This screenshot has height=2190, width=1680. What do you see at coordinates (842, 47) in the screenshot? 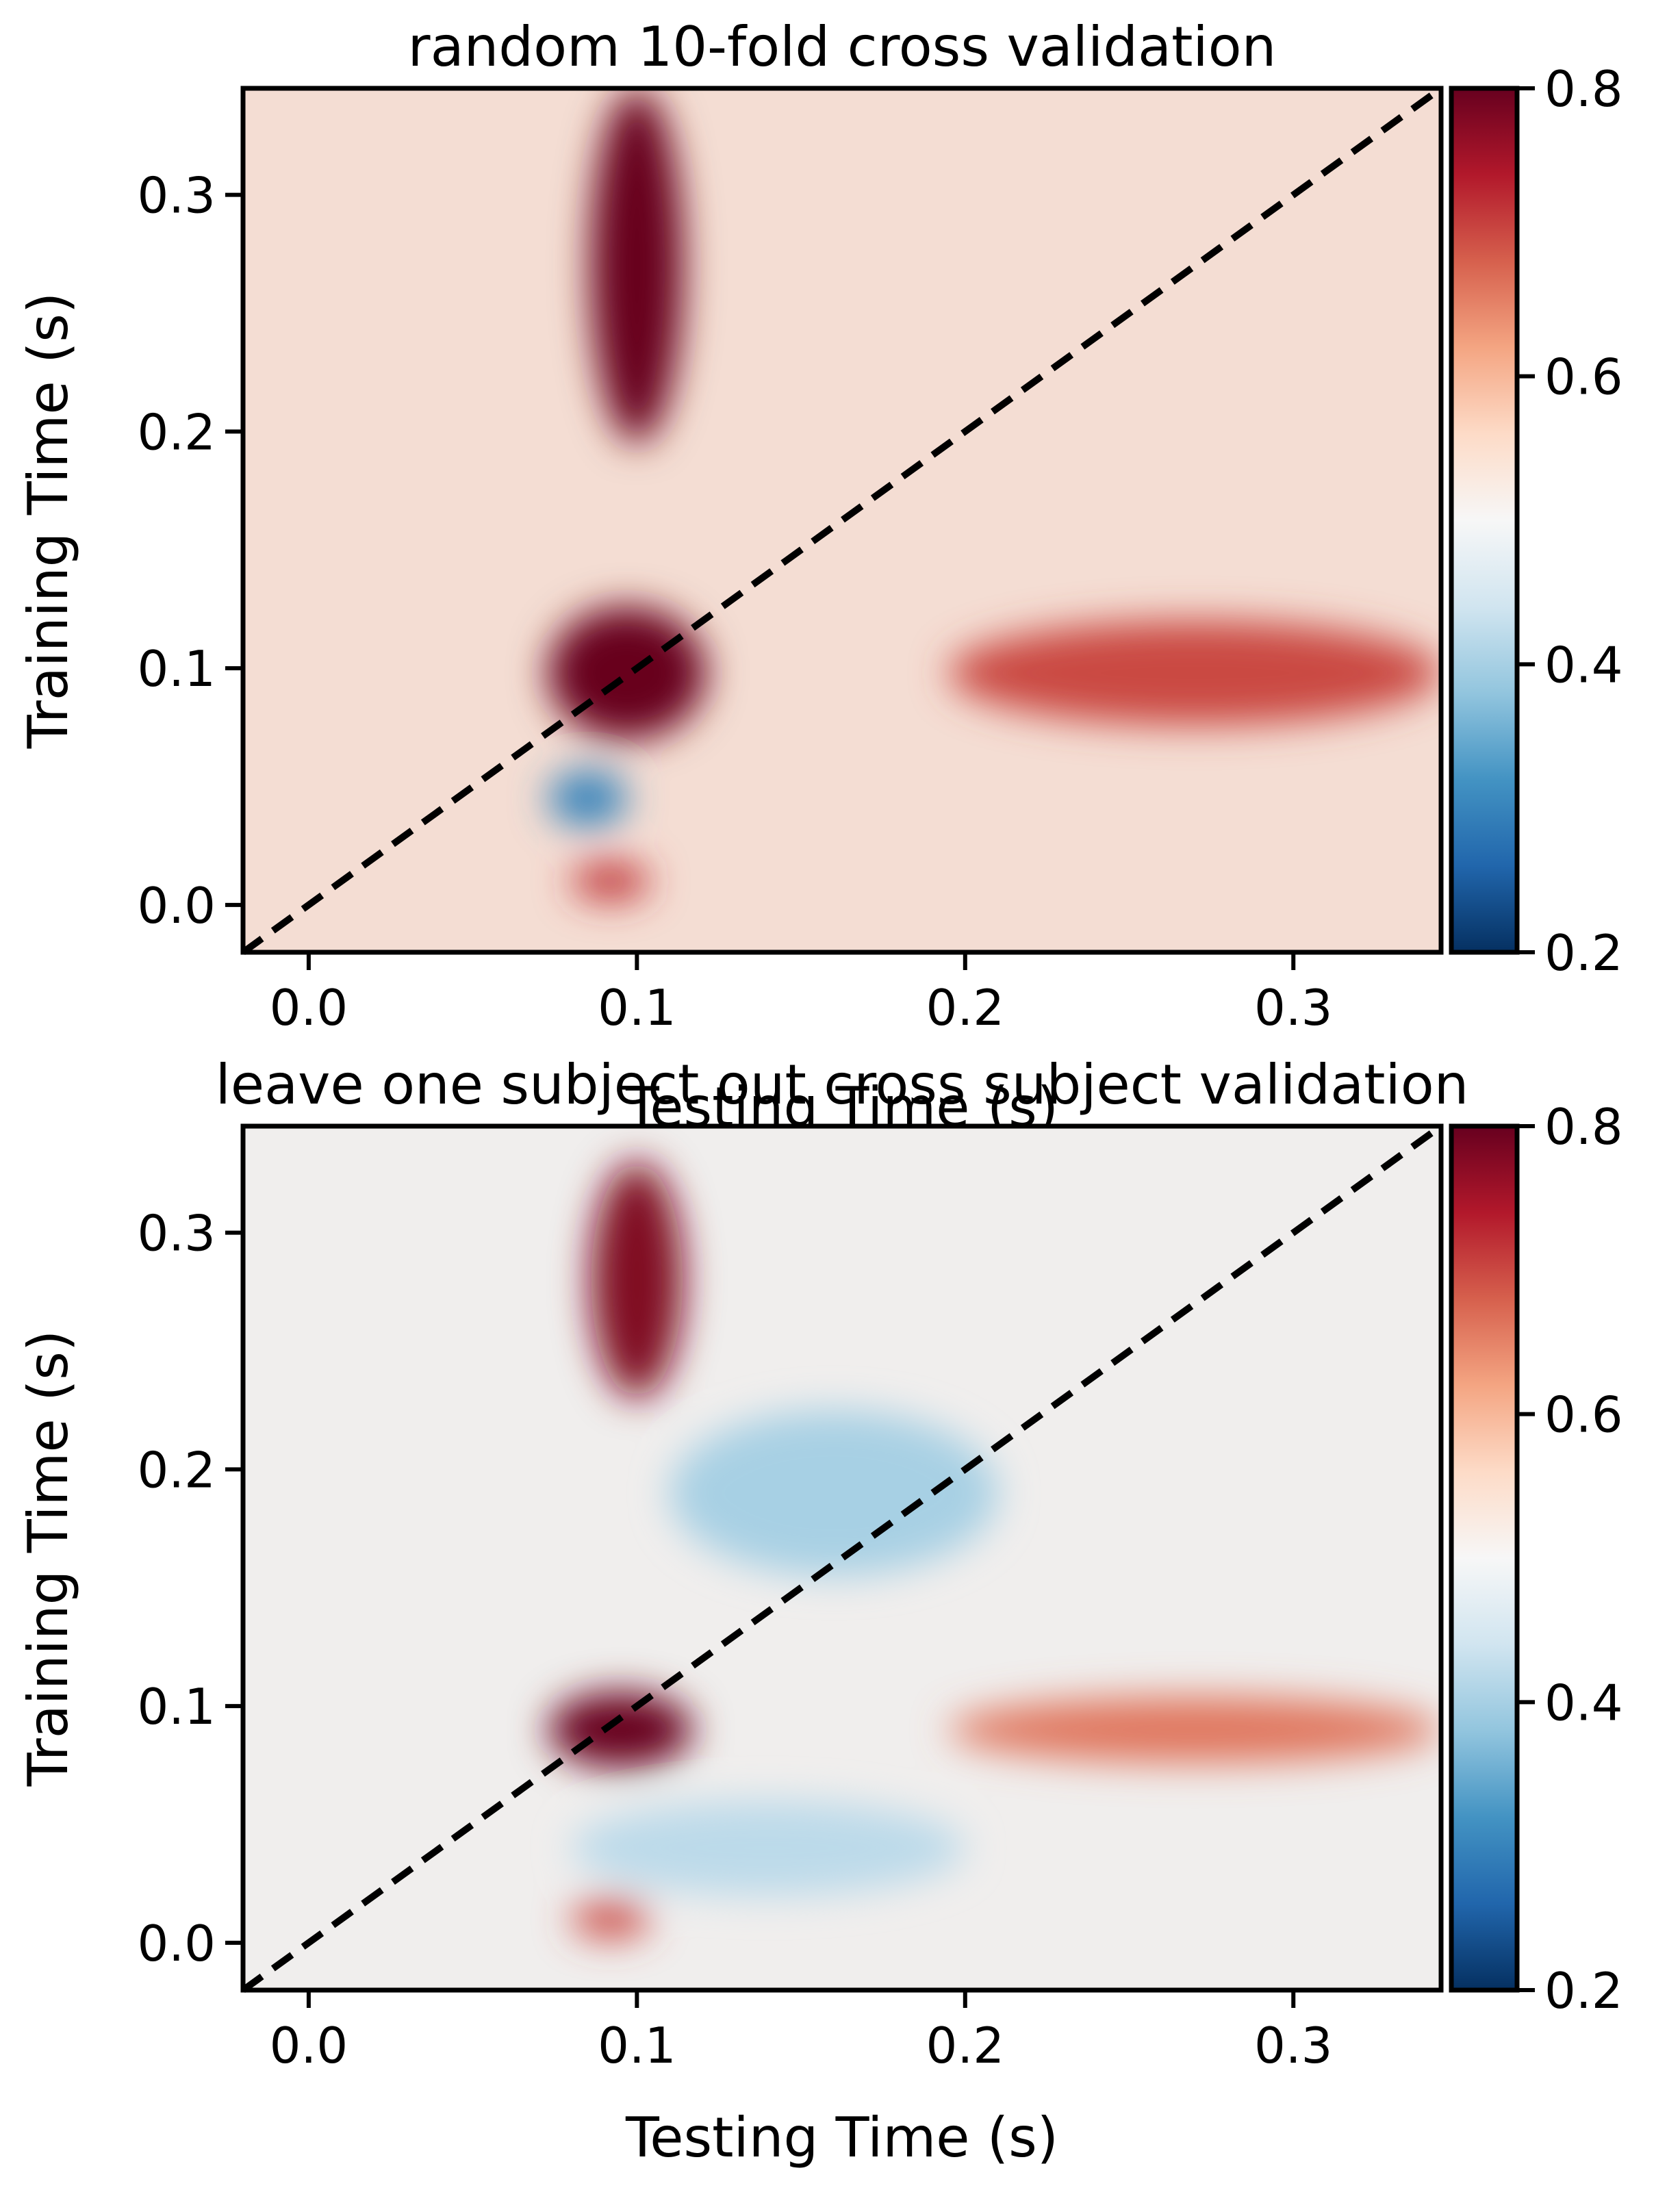
I see `chart-title: random 10-fold cross validation` at bounding box center [842, 47].